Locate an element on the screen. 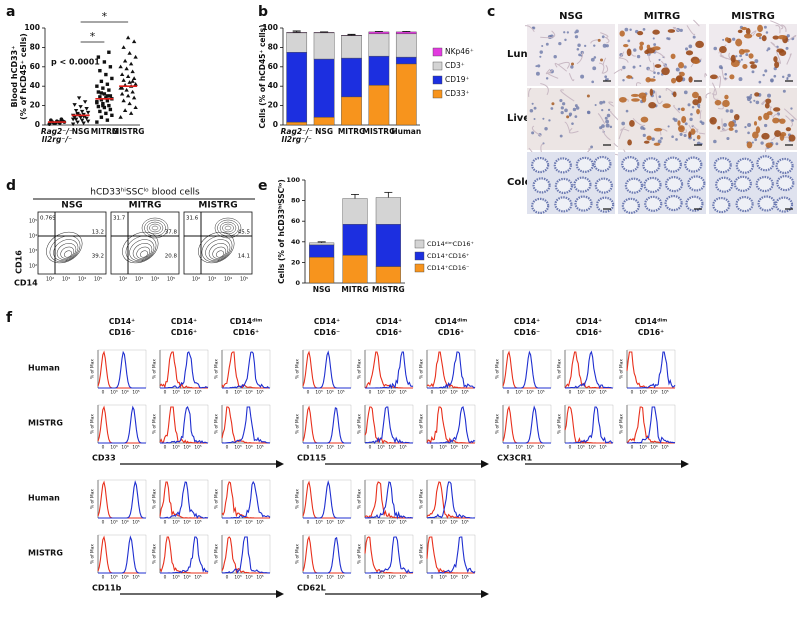 This screenshot has width=800, height=624. y-tick-label: 40 is located at coordinates (273, 85).